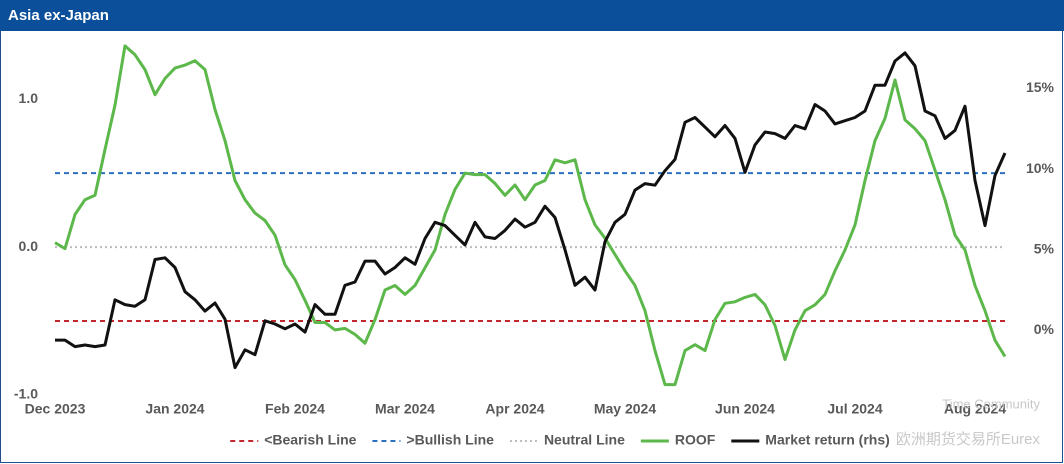 The width and height of the screenshot is (1064, 464). I want to click on legend-label: Neutral Line, so click(584, 440).